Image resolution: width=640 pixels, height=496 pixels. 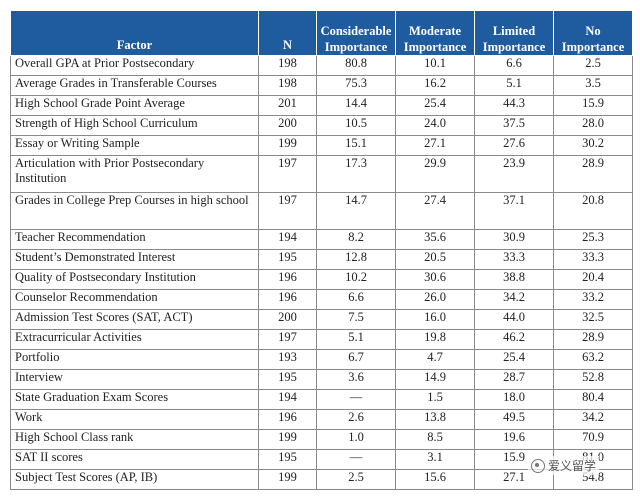 What do you see at coordinates (593, 47) in the screenshot?
I see `header-none-line2: Importance` at bounding box center [593, 47].